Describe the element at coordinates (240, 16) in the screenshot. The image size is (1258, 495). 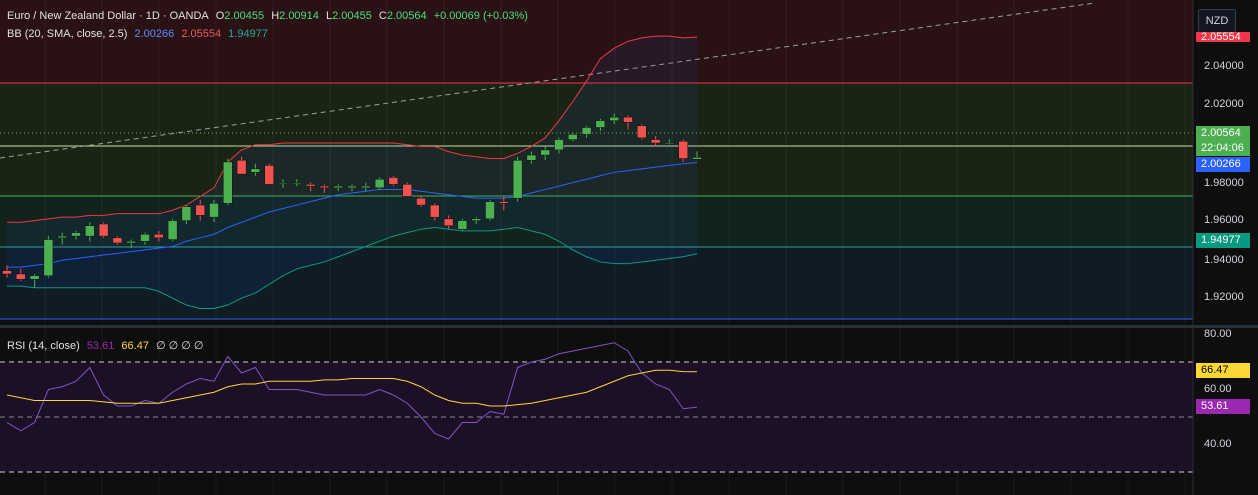
I see `ohlc-open: O2.00455` at that location.